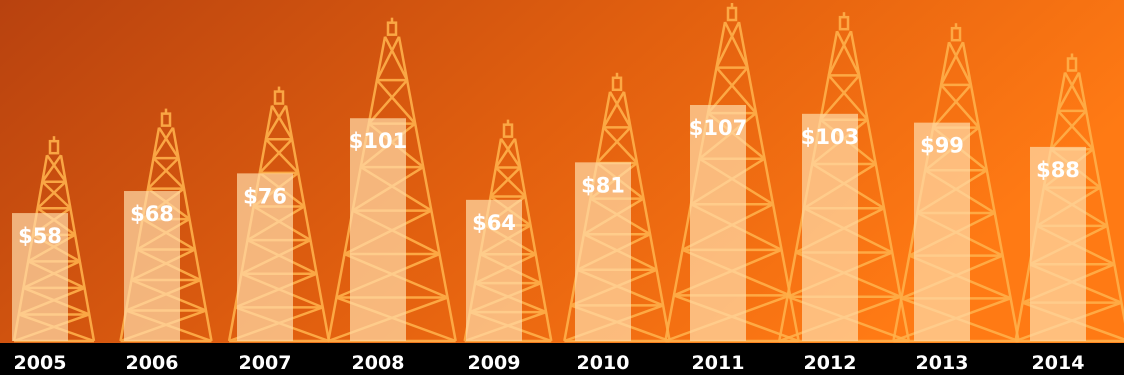  What do you see at coordinates (718, 128) in the screenshot?
I see `data-label-2011: $107` at bounding box center [718, 128].